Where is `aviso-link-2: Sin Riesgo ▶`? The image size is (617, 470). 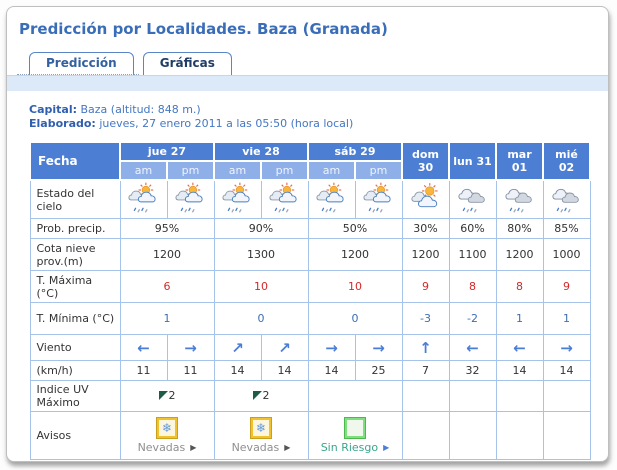 aviso-link-2: Sin Riesgo ▶ is located at coordinates (355, 435).